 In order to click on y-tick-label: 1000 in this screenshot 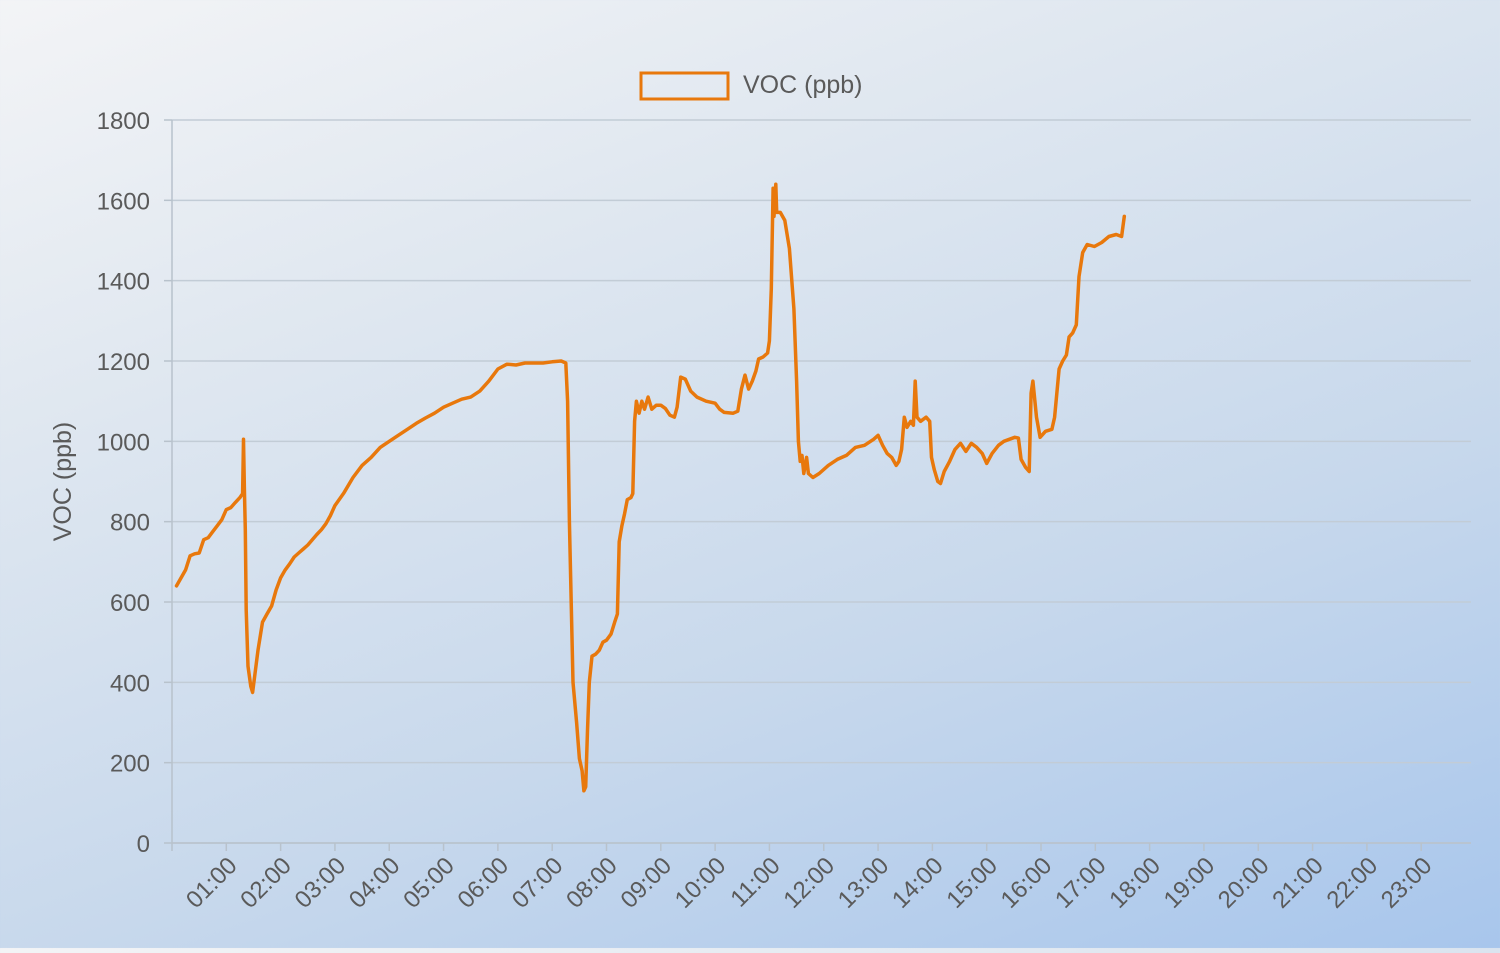, I will do `click(123, 442)`.